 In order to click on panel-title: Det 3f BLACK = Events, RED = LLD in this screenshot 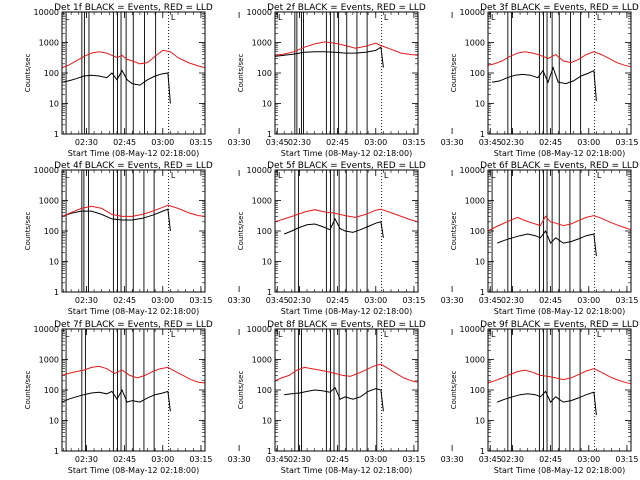, I will do `click(559, 8)`.